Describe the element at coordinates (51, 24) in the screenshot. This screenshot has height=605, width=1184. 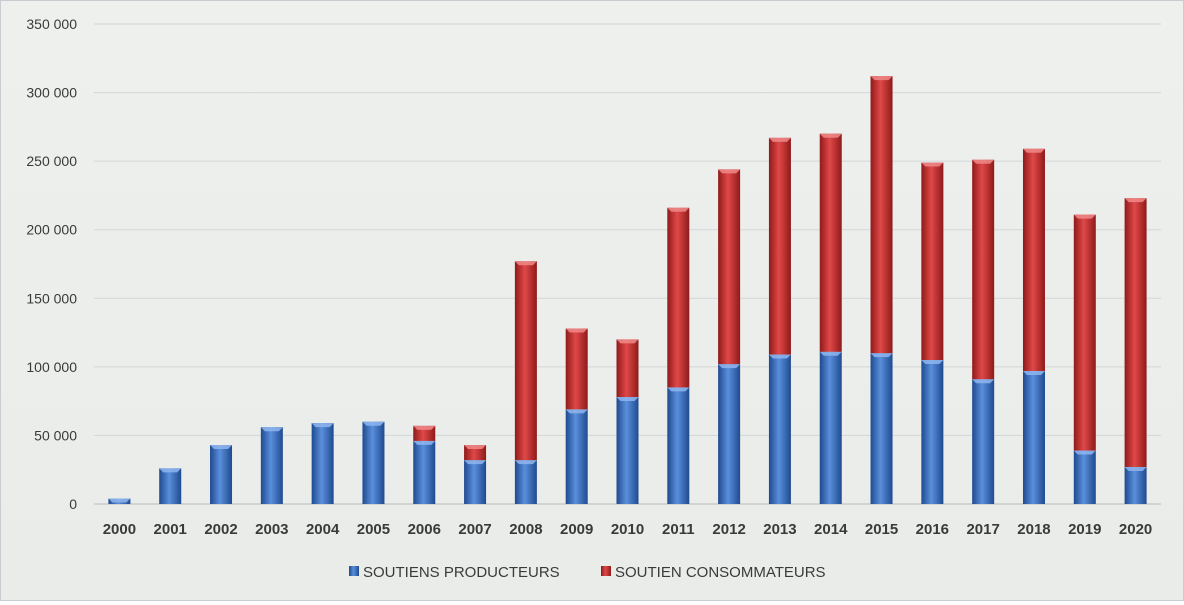
I see `y-tick-label: 350 000` at that location.